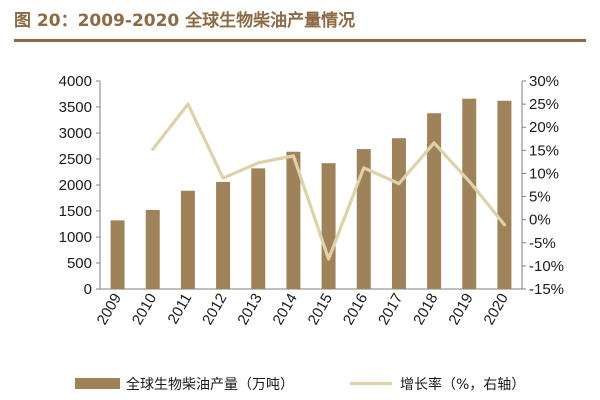 This screenshot has width=600, height=400. I want to click on right-tick-label: 25%, so click(544, 104).